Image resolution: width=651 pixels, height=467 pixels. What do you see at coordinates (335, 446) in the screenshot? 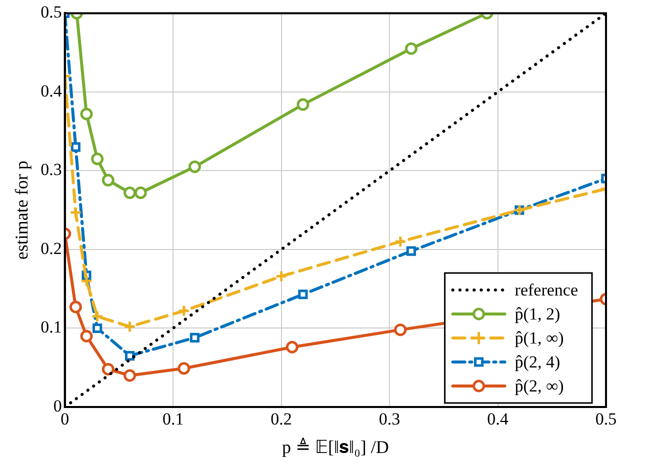
I see `x-axis-title: p ≜ 𝔼[‖𝐬‖₀] /D` at bounding box center [335, 446].